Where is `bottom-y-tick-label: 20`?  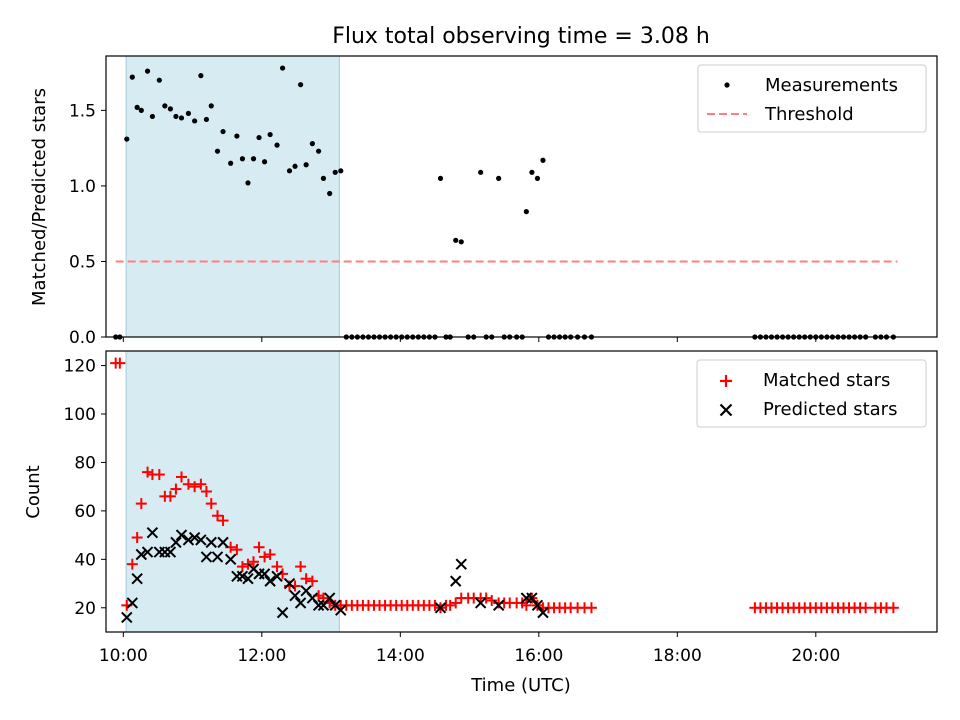 bottom-y-tick-label: 20 is located at coordinates (85, 609).